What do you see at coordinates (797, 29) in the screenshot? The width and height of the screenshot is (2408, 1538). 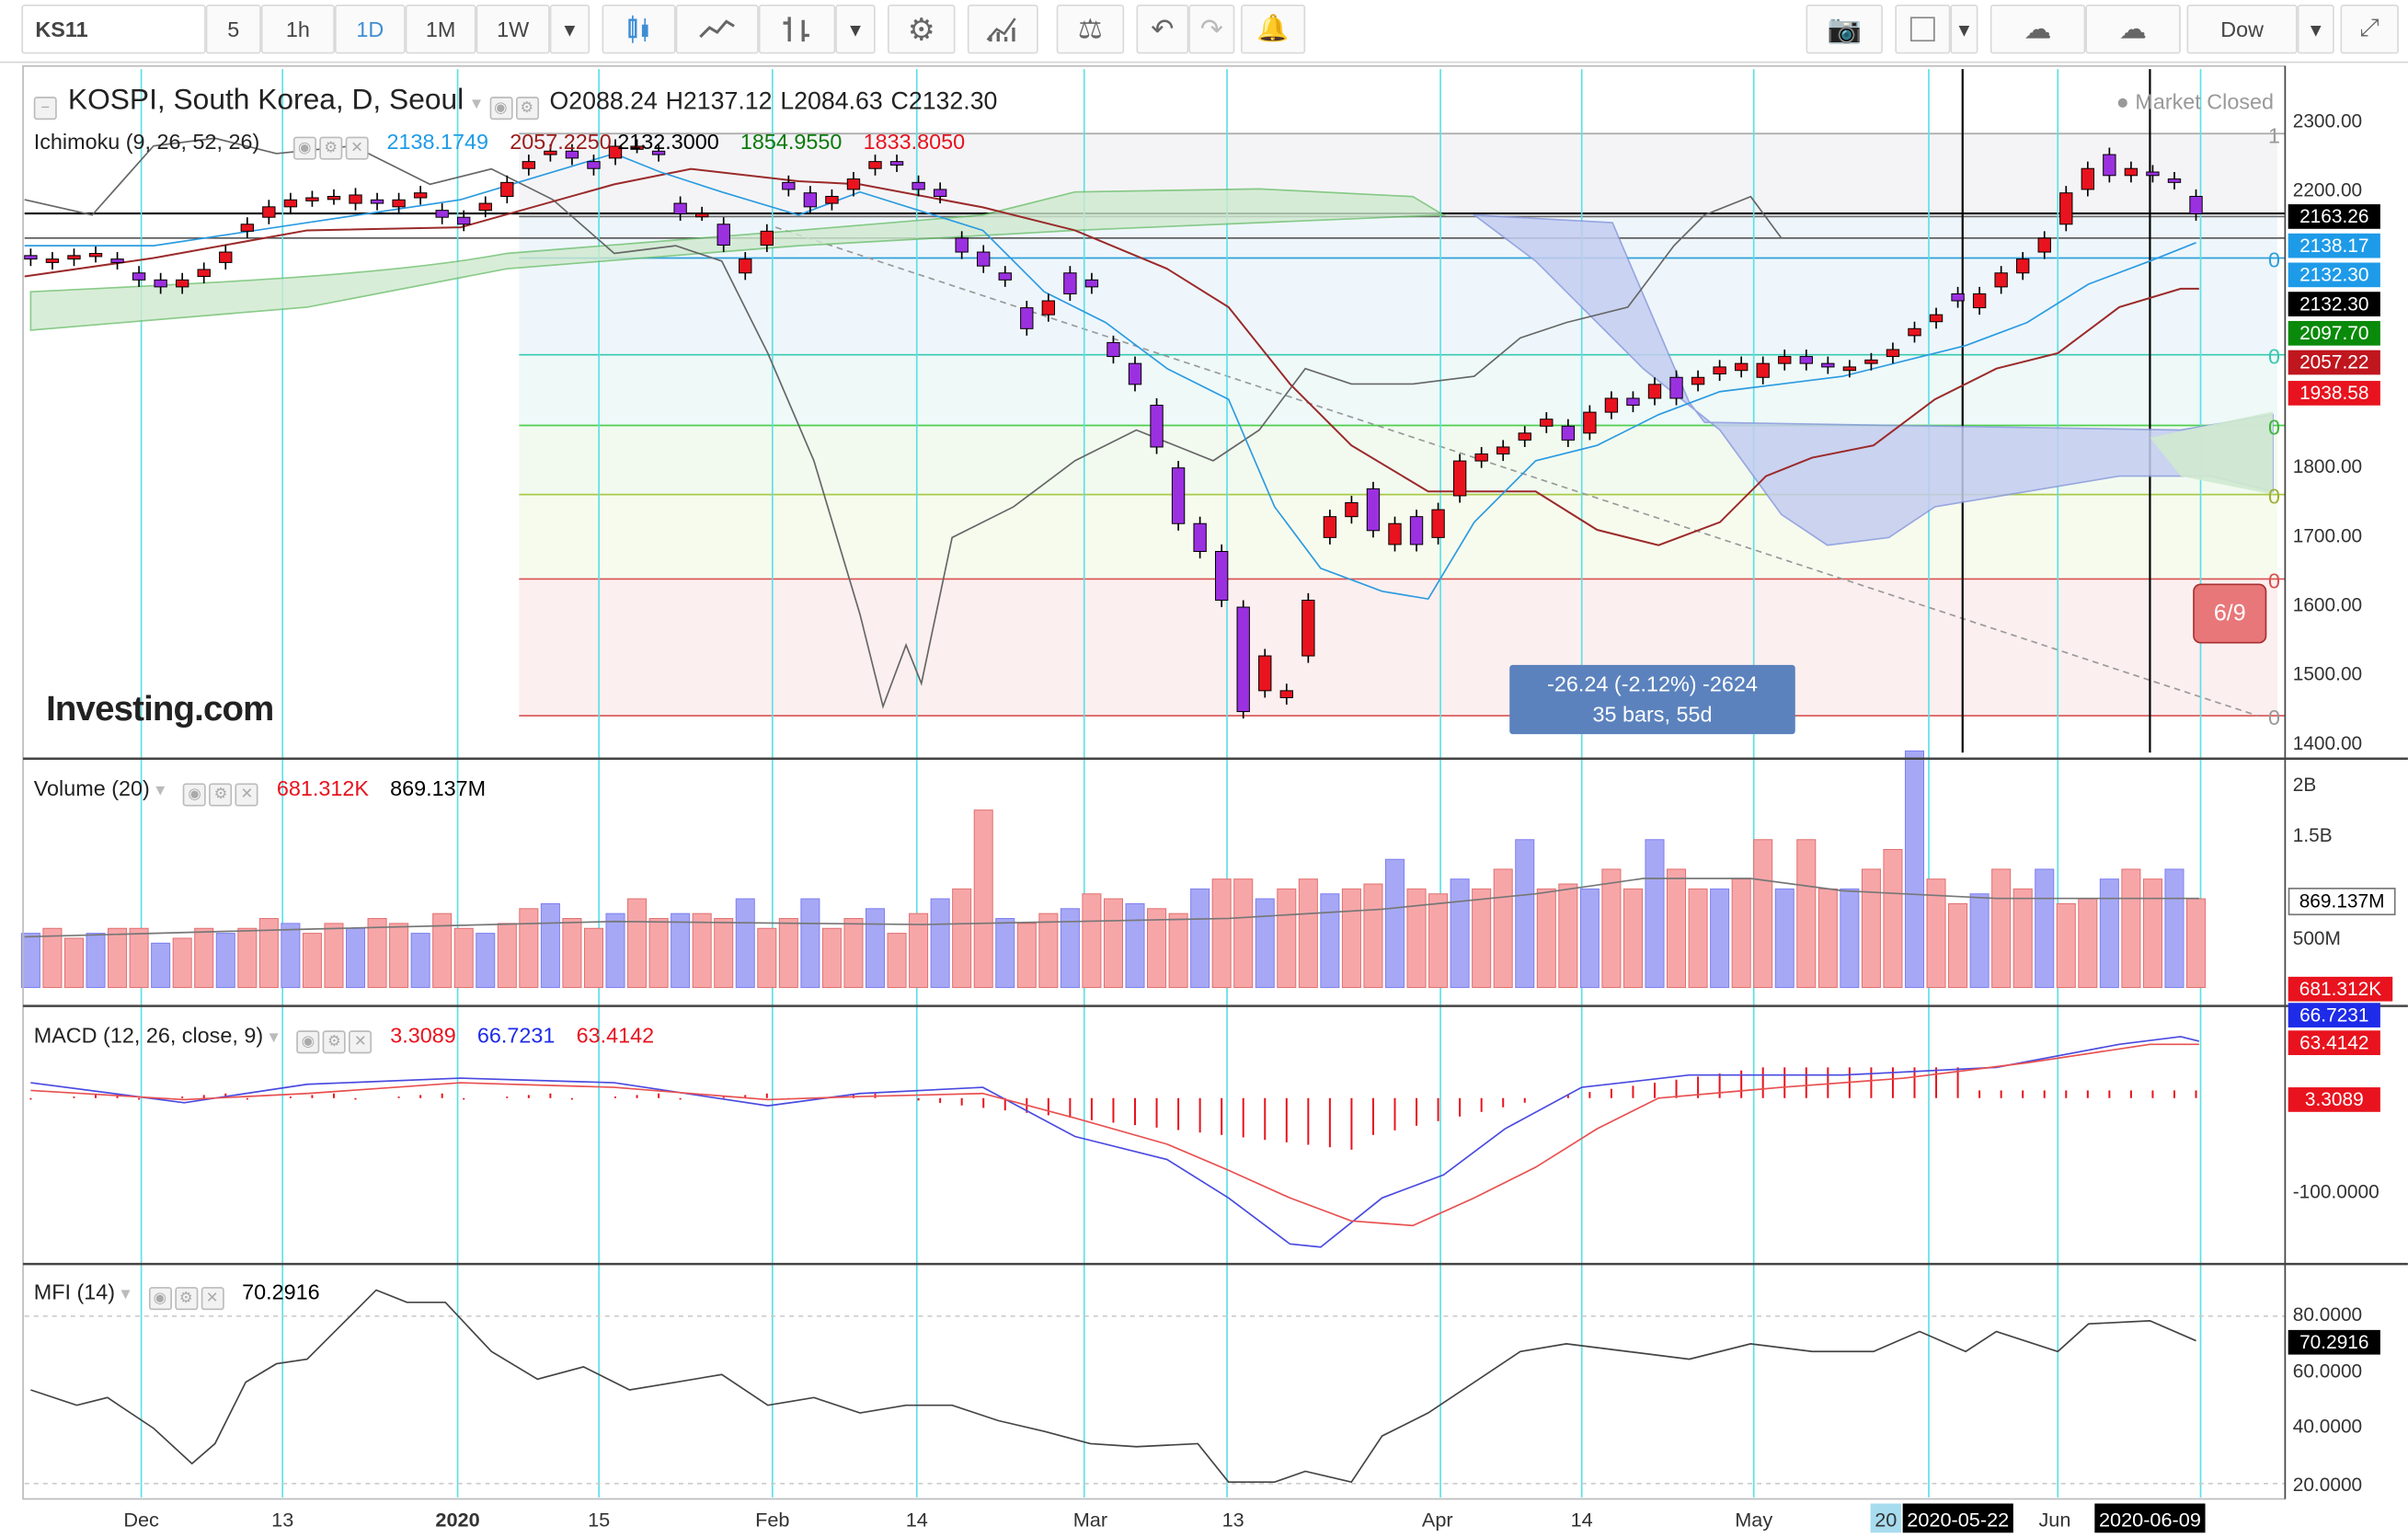 I see `bar-type-button` at bounding box center [797, 29].